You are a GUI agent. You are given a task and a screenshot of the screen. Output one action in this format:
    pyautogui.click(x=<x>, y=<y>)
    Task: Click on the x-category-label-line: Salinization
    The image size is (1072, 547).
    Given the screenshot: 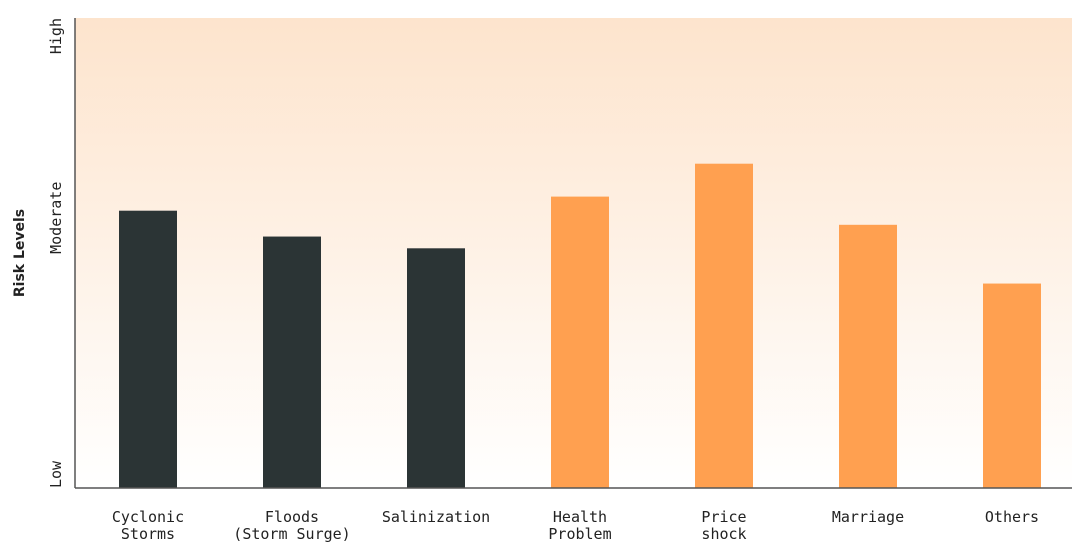 What is the action you would take?
    pyautogui.click(x=436, y=517)
    